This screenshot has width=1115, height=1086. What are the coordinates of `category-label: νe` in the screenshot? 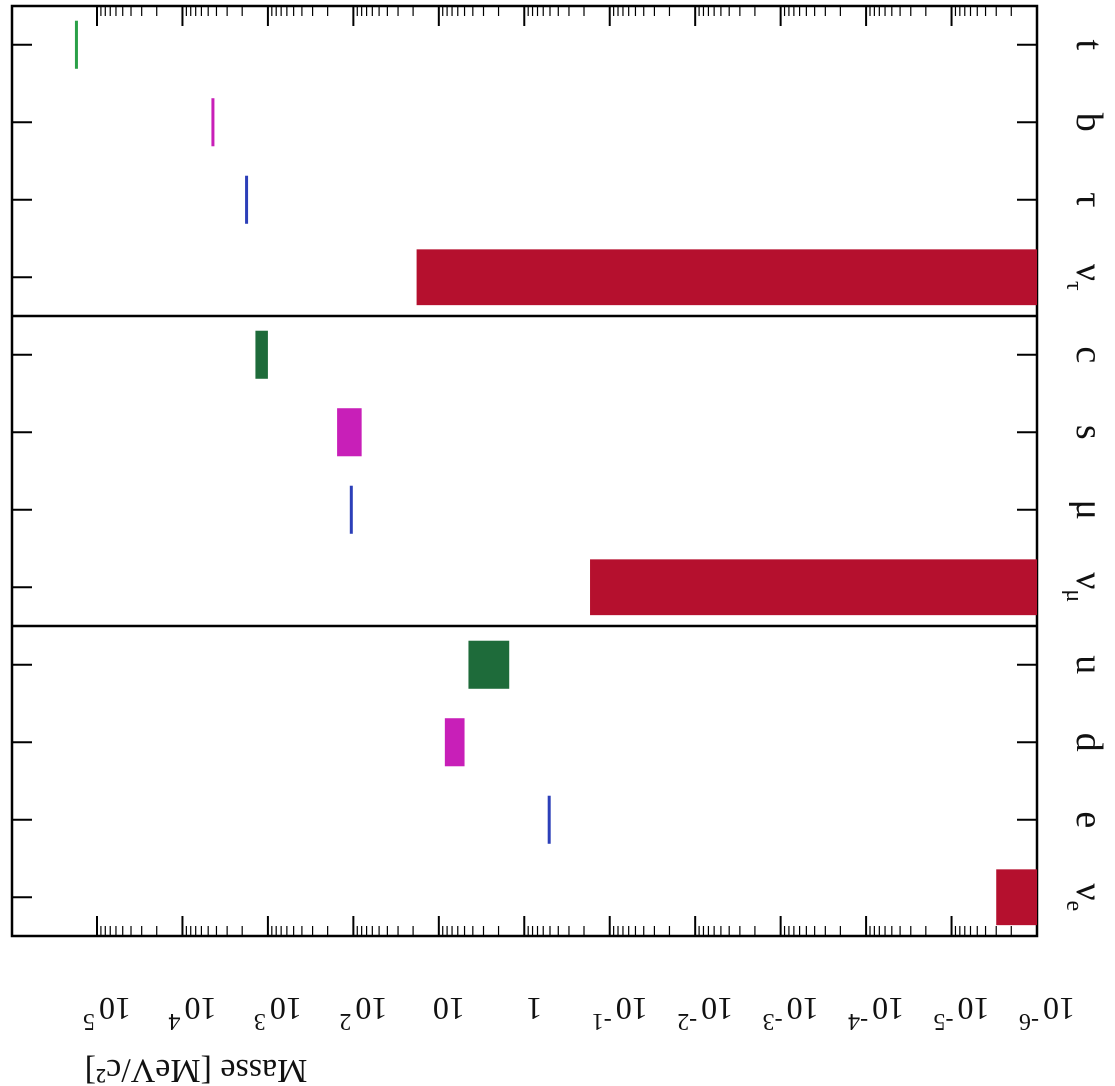 It's located at (1085, 897).